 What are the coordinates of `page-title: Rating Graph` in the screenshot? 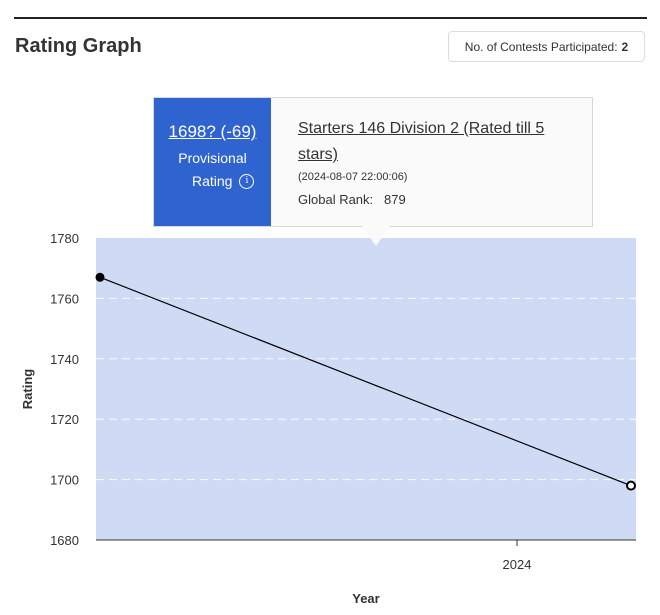 It's located at (78, 46).